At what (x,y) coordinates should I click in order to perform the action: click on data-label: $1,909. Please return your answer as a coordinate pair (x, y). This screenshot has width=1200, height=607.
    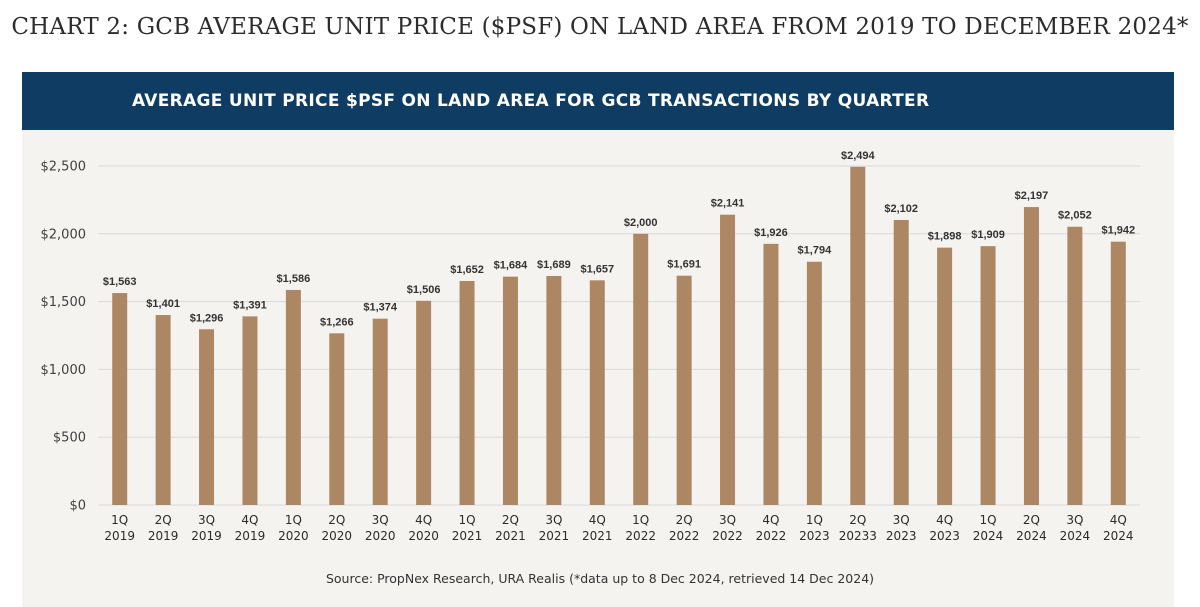
    Looking at the image, I should click on (988, 235).